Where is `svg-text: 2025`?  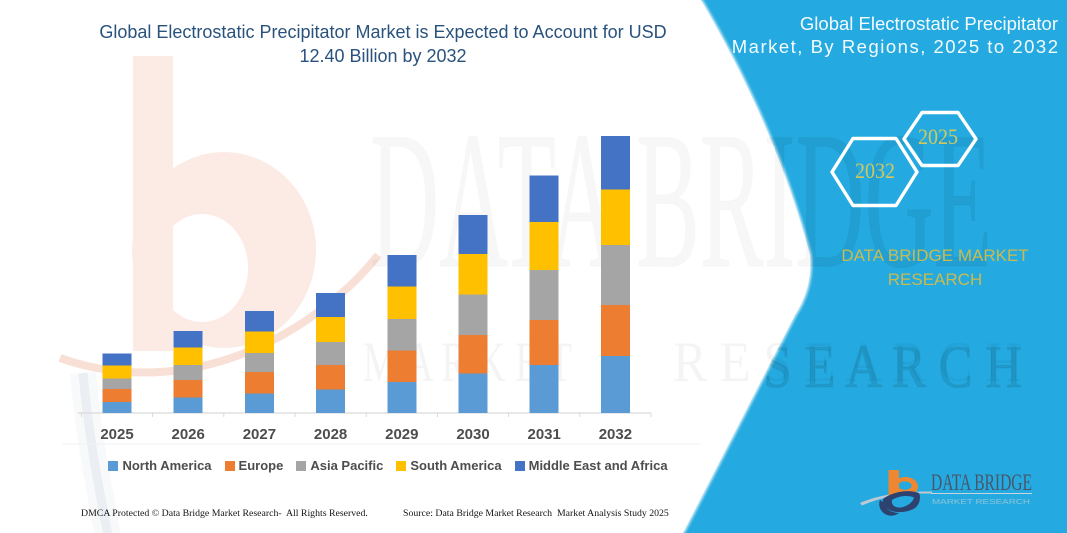
svg-text: 2025 is located at coordinates (938, 136).